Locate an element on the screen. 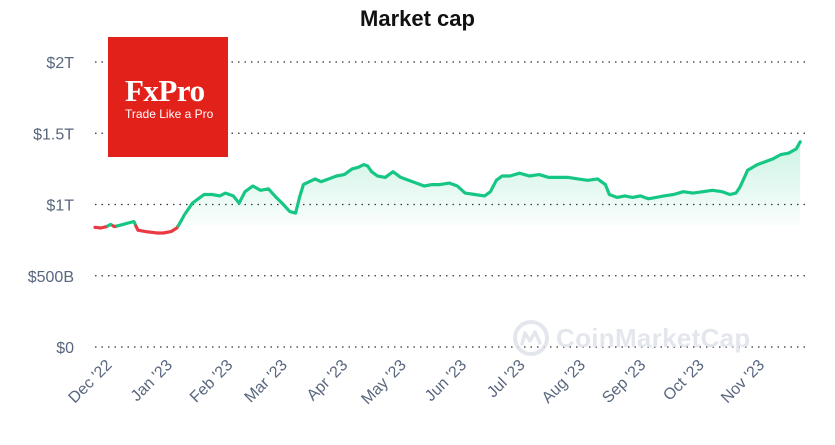  y-tick-label: $2T is located at coordinates (60, 63).